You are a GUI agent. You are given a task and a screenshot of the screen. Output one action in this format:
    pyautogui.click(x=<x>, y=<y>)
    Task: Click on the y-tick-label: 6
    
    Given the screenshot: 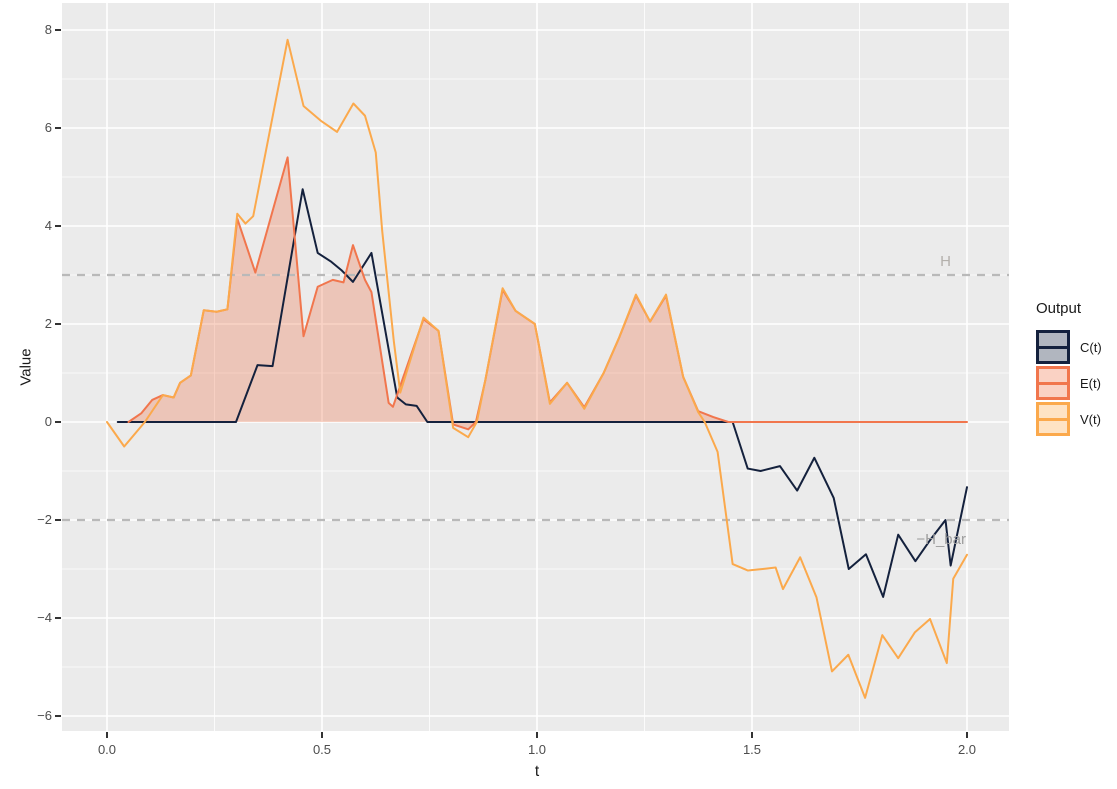 What is the action you would take?
    pyautogui.click(x=48, y=127)
    